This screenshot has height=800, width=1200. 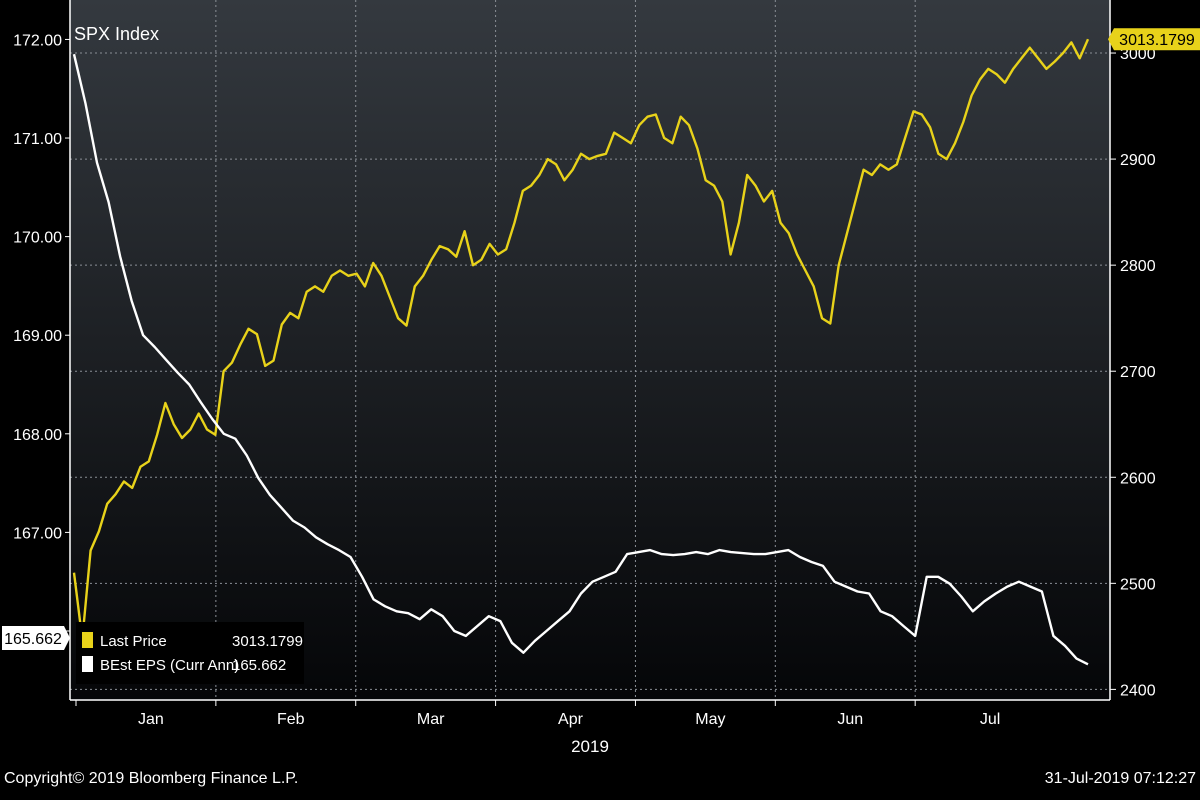 I want to click on left-tick-label: 171.00, so click(x=37, y=139).